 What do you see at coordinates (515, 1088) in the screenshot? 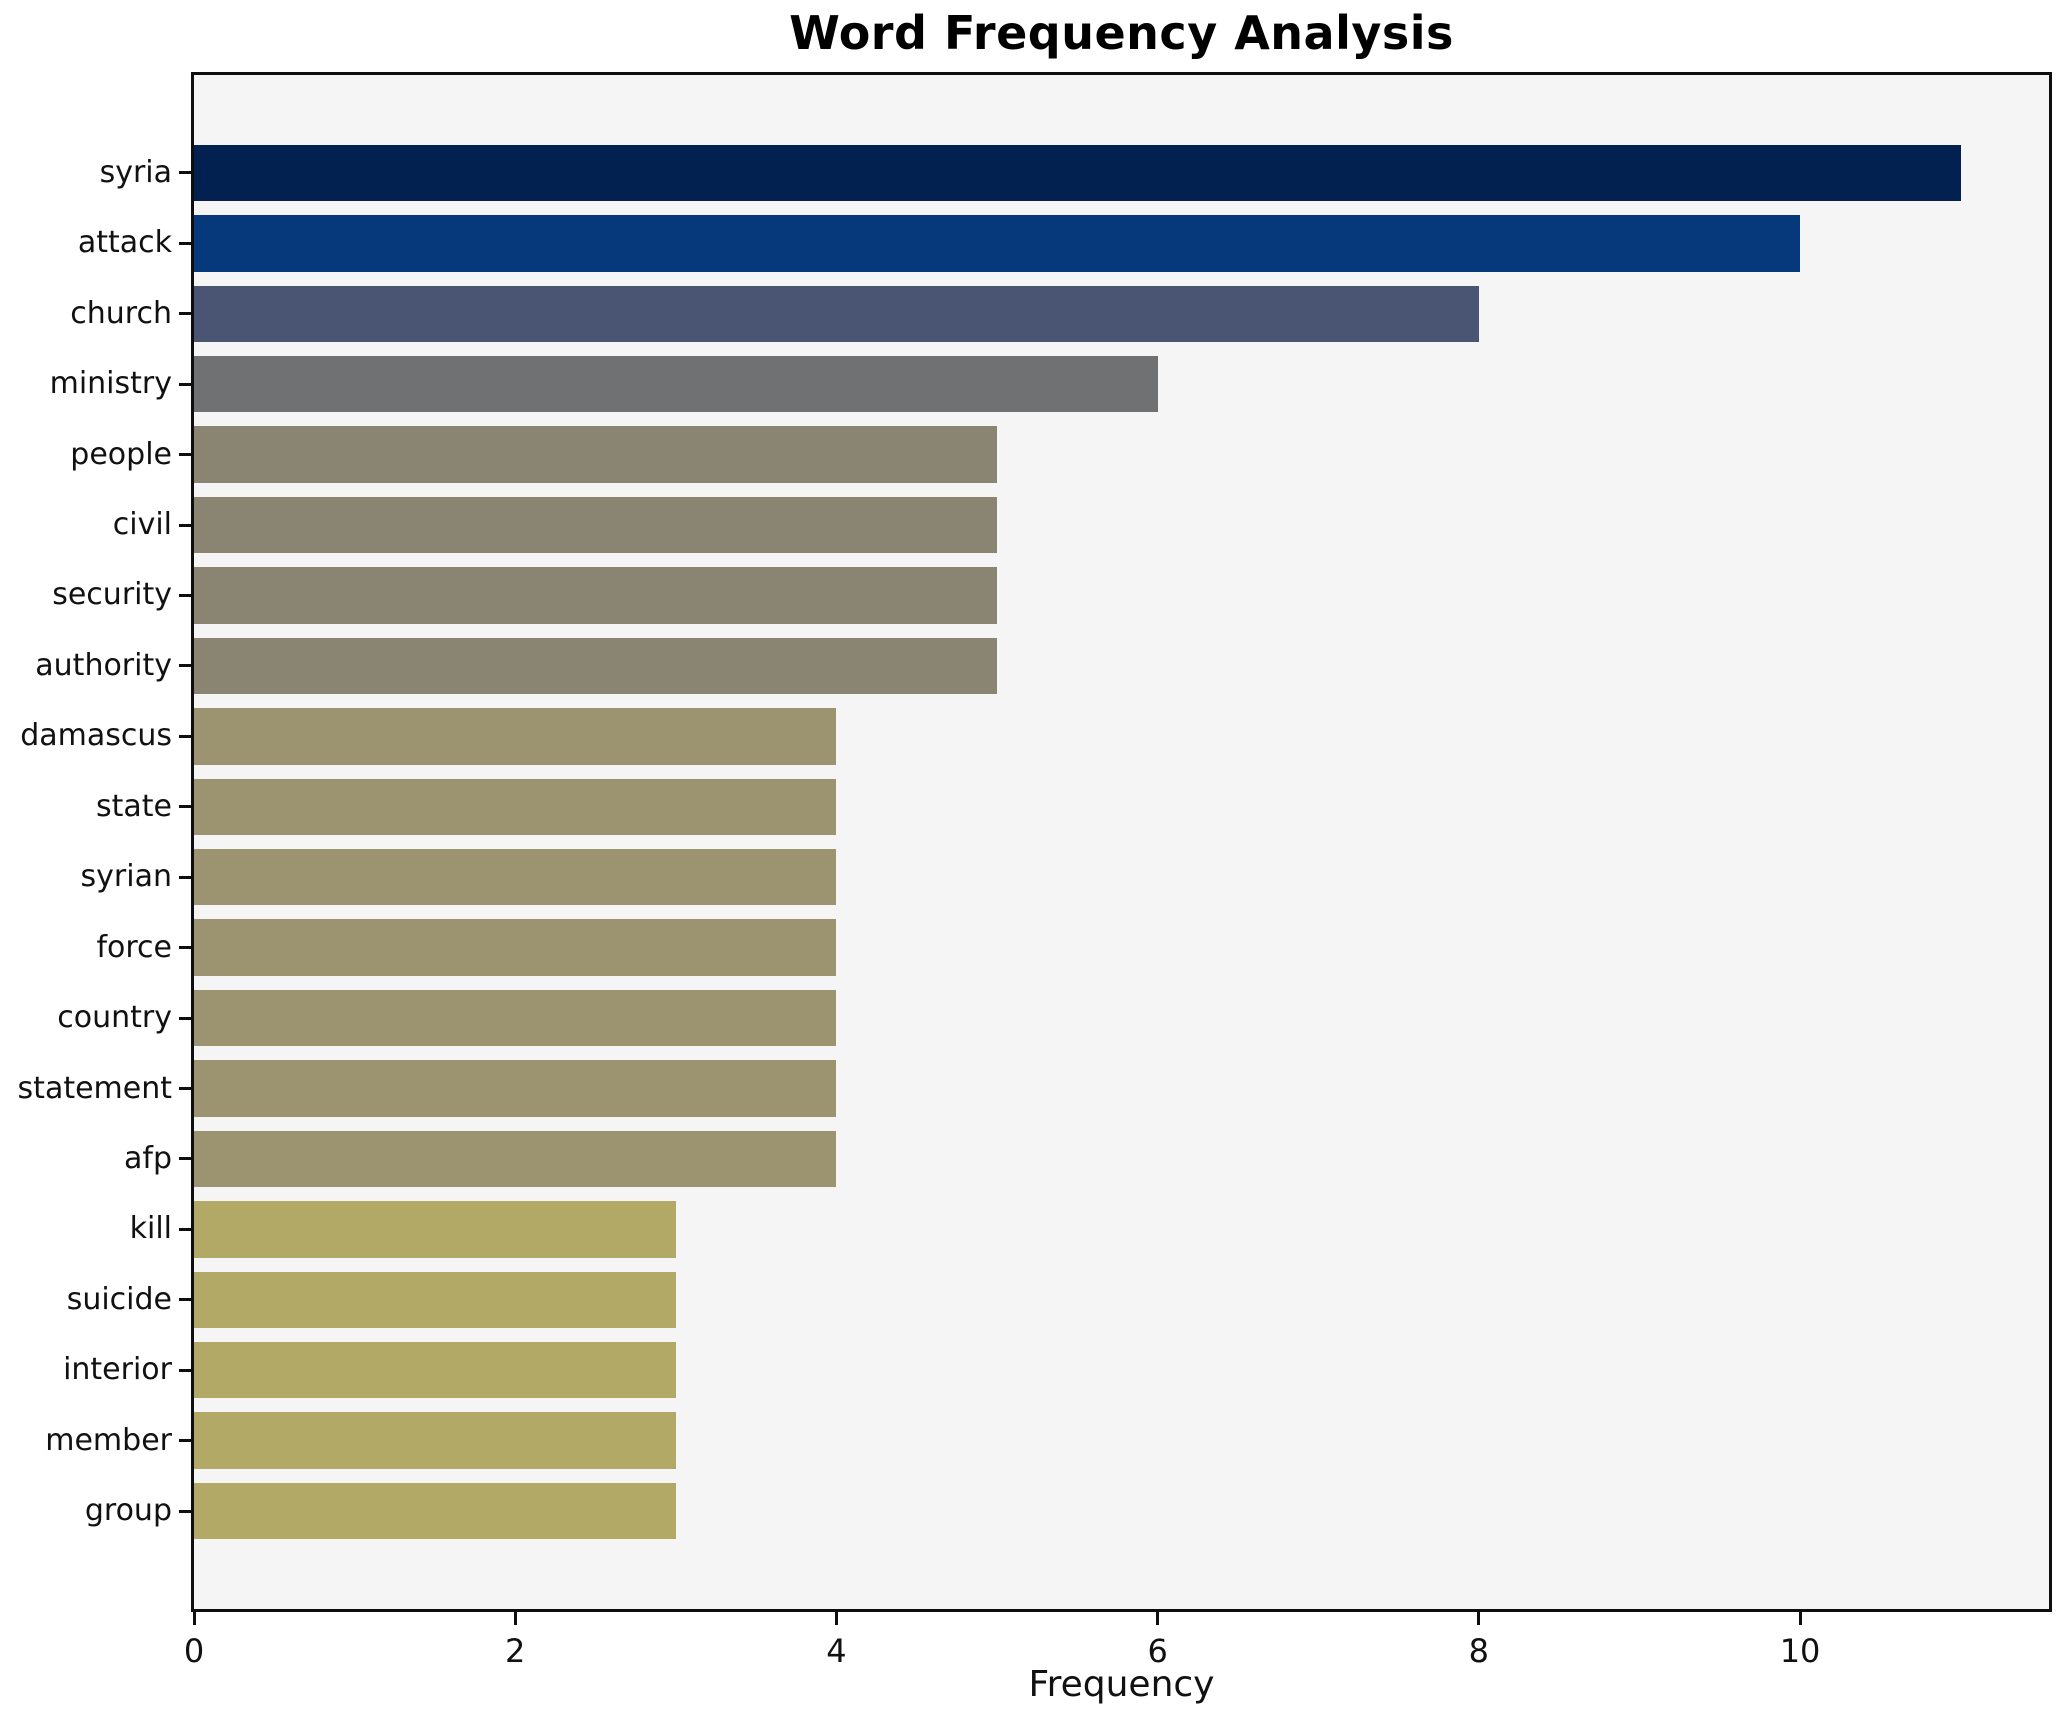
I see `bar-statement` at bounding box center [515, 1088].